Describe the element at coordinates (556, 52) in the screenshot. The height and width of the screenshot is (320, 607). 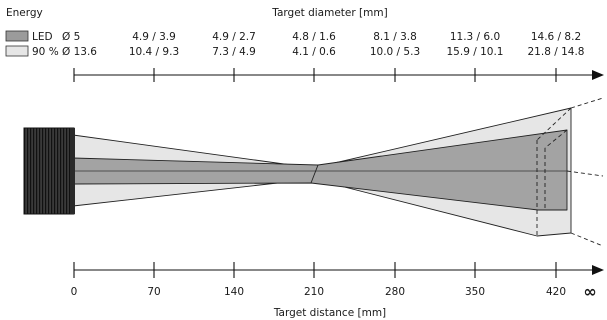
I see `diameter-90-420: 21.8 / 14.8` at that location.